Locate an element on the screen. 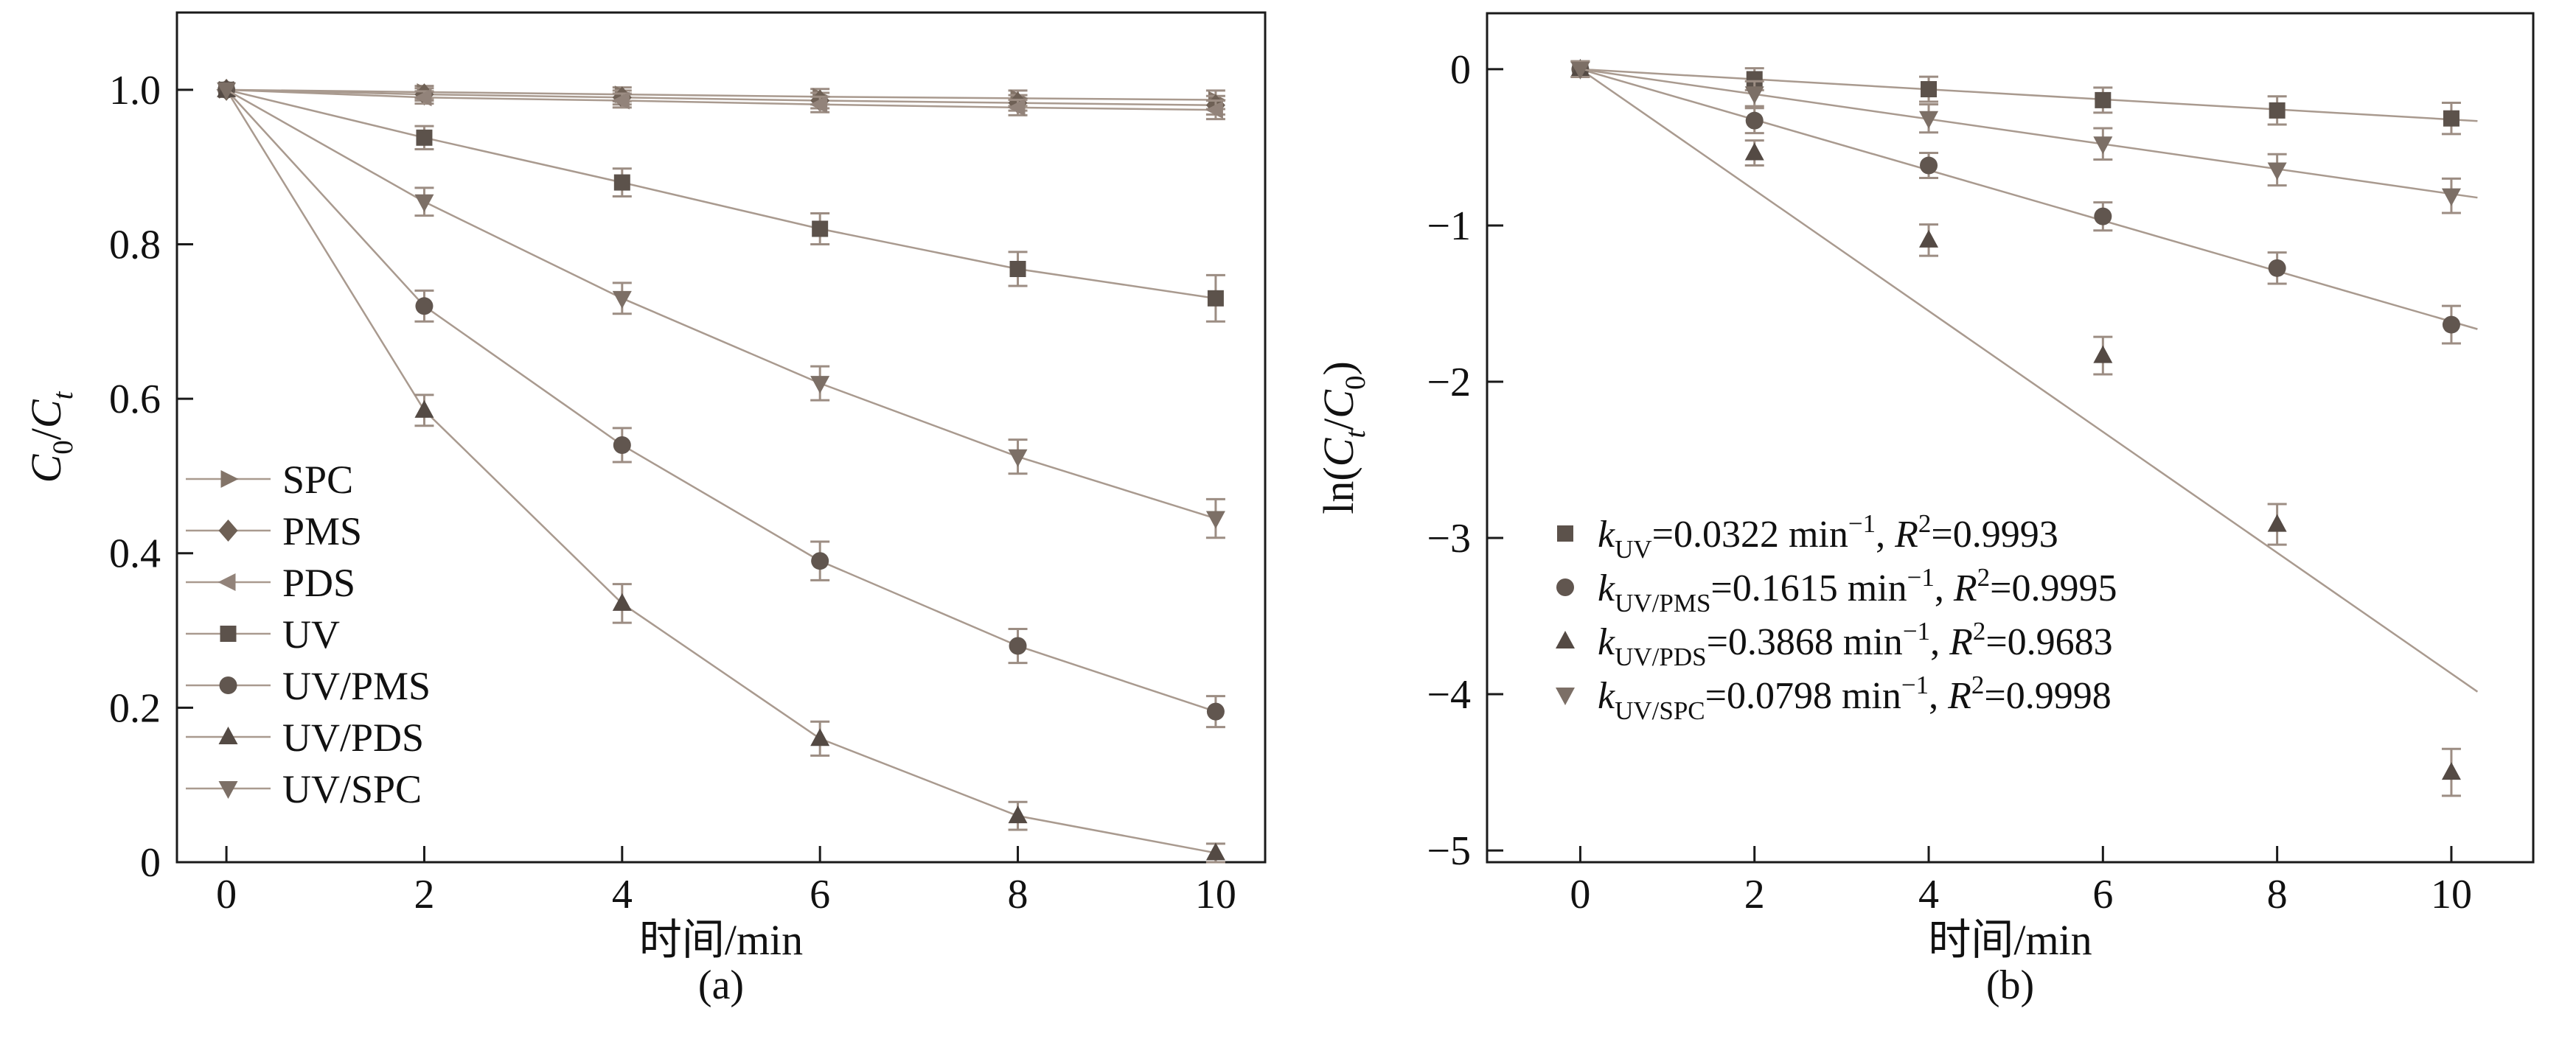 The width and height of the screenshot is (2576, 1042). series-uv-pms is located at coordinates (2024, 202).